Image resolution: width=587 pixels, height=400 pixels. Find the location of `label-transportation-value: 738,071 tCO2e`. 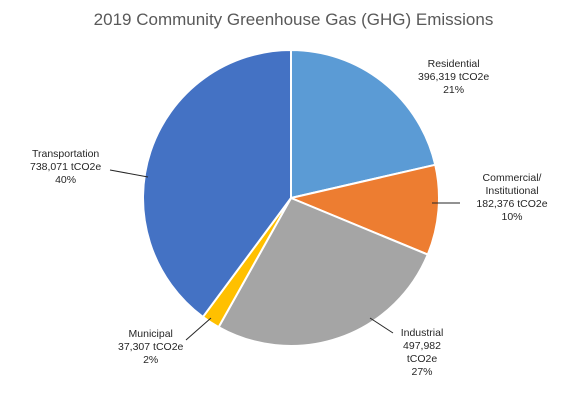

label-transportation-value: 738,071 tCO2e is located at coordinates (66, 167).